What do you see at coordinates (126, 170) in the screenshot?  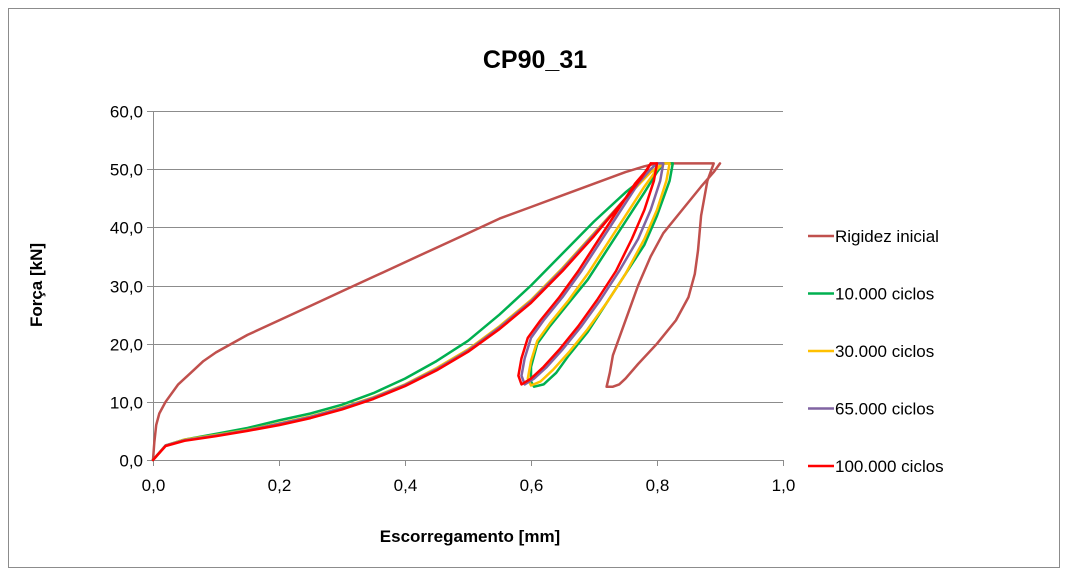 I see `y-tick-label: 50,0` at bounding box center [126, 170].